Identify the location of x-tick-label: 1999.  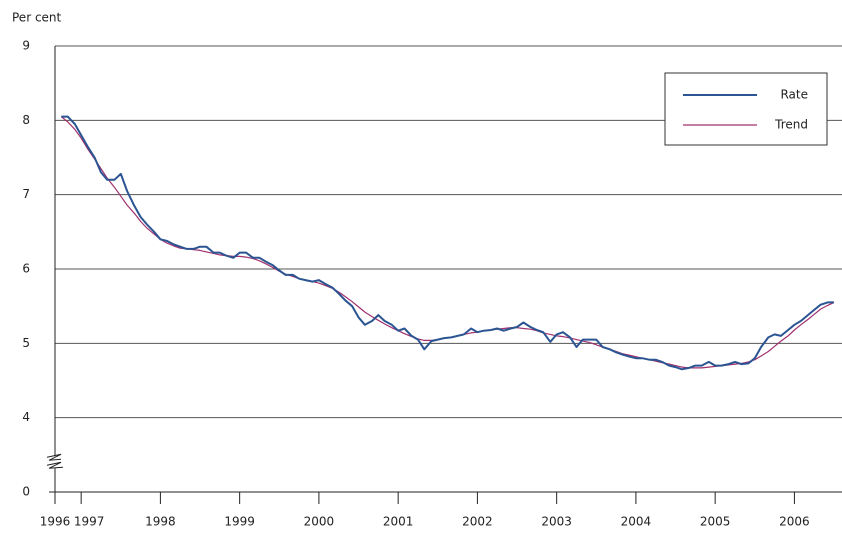
(239, 522).